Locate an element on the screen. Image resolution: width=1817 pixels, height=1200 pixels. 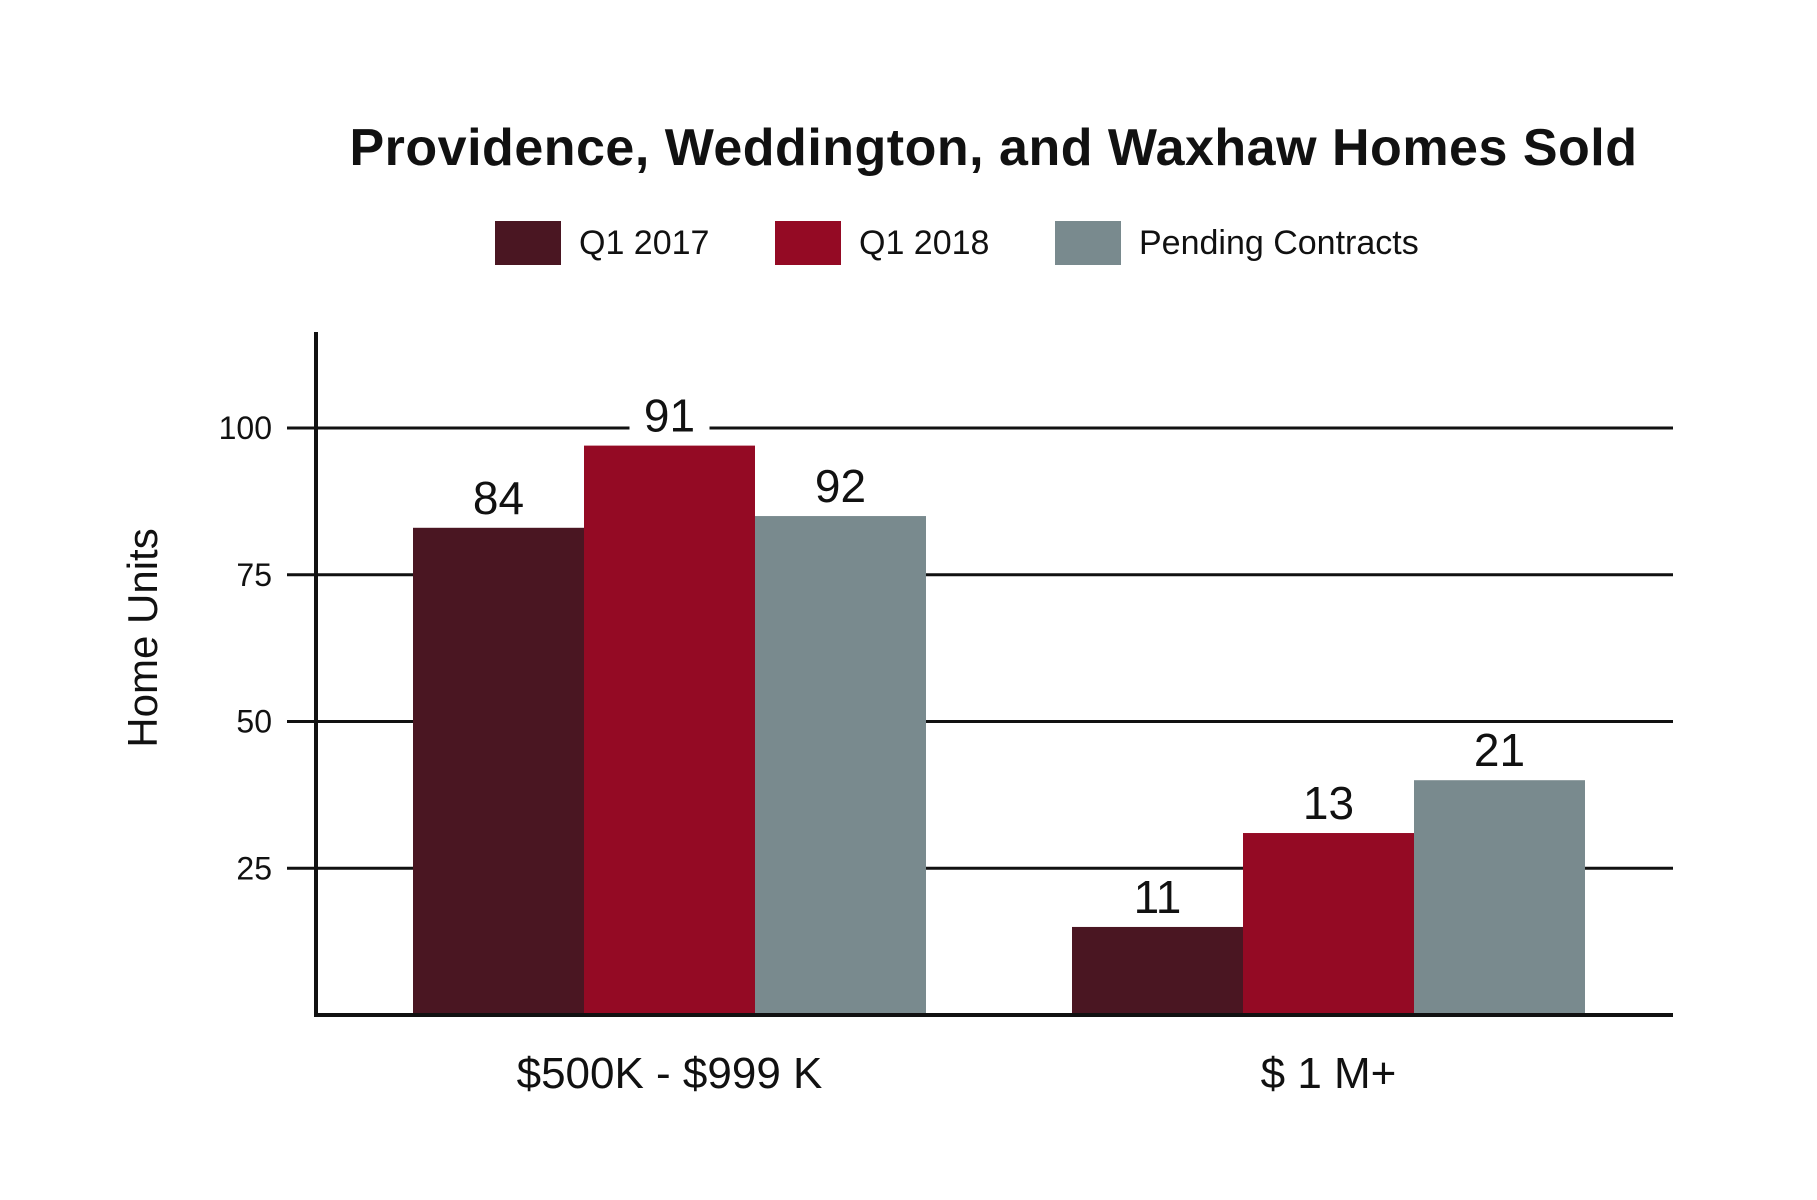
value-label-2-2: 13 is located at coordinates (1328, 803).